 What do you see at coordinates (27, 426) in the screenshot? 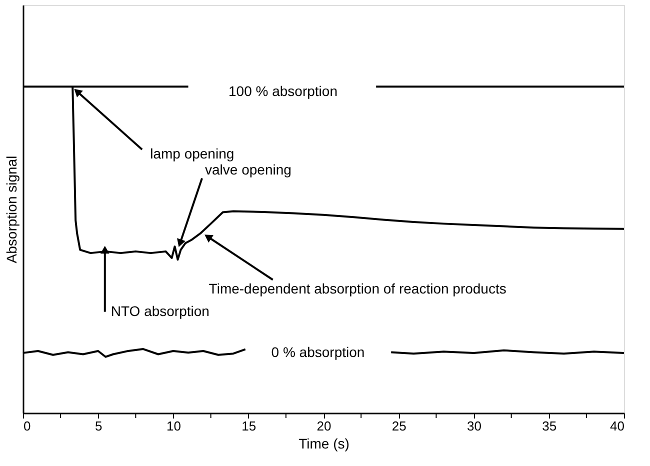
I see `x-tick-label: 0` at bounding box center [27, 426].